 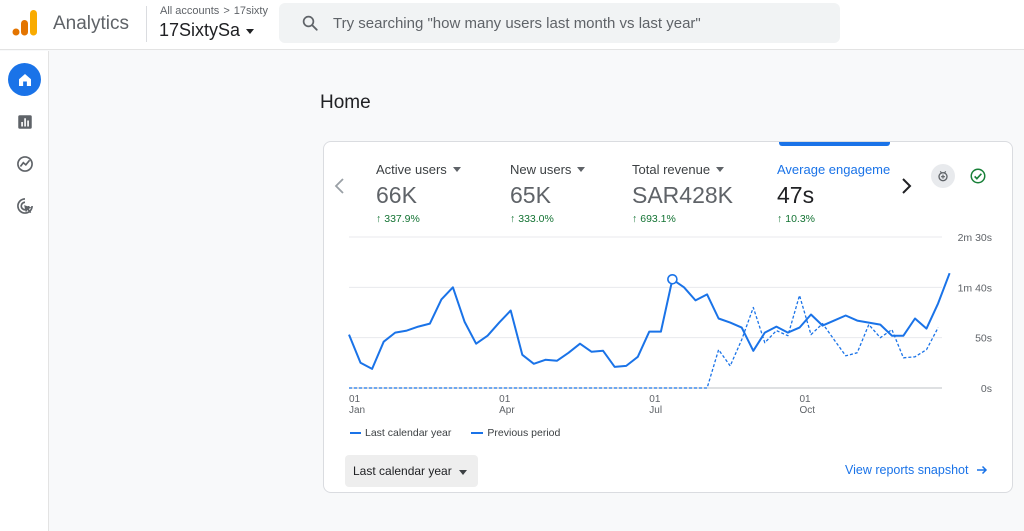 I want to click on data-quality-button, so click(x=978, y=176).